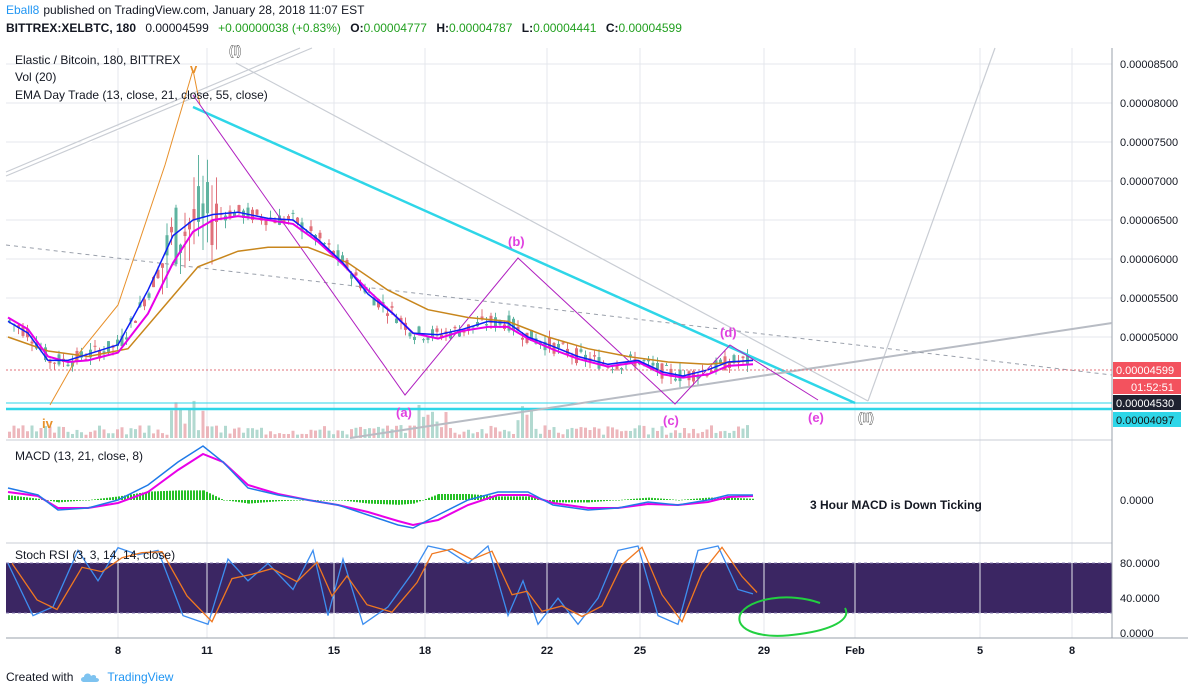 This screenshot has width=1188, height=695. Describe the element at coordinates (177, 28) in the screenshot. I see `last-price: 0.00004599` at that location.